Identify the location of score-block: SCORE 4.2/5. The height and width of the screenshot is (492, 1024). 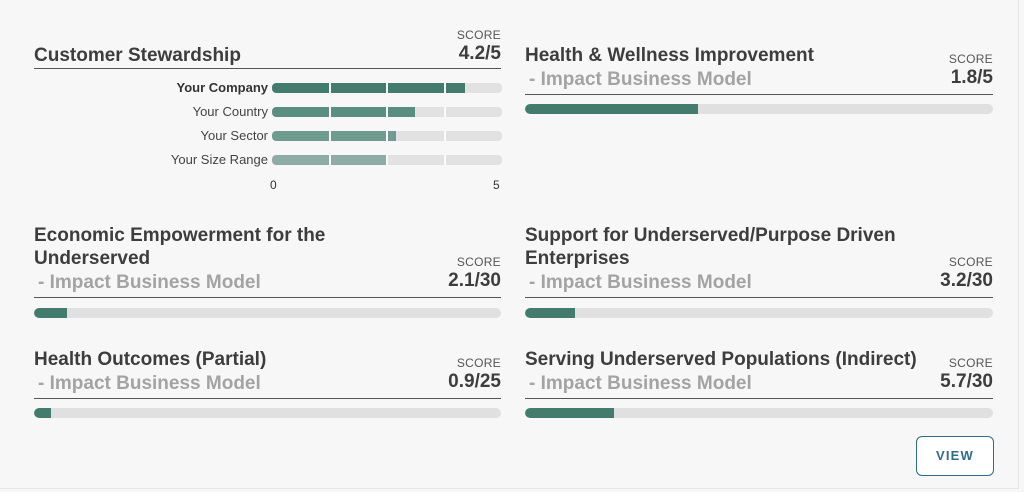
(479, 46).